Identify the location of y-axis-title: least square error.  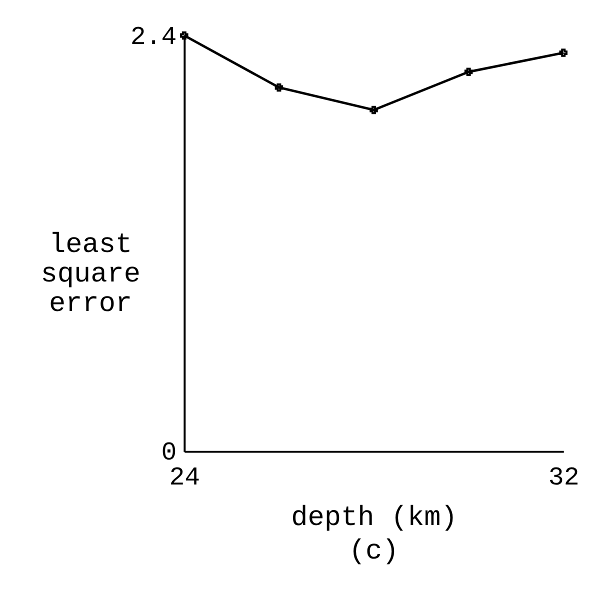
(90, 275).